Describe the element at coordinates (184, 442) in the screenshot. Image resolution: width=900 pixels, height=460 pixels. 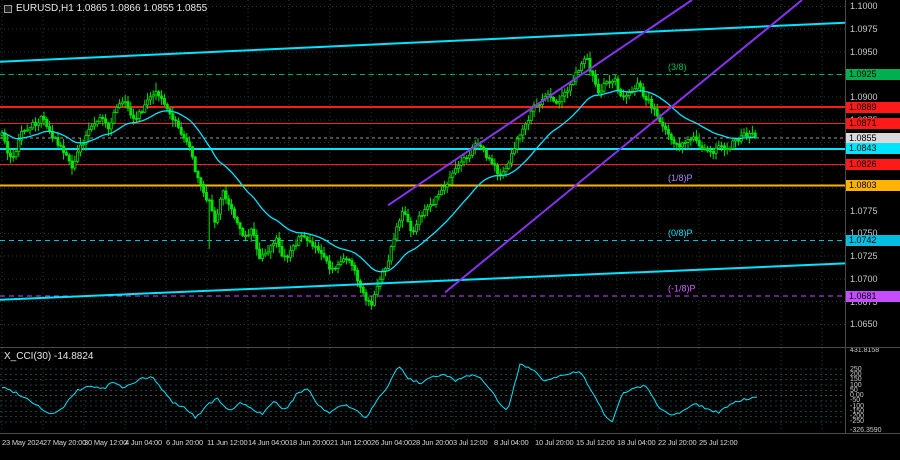
I see `time-tick-label: 6 Jun 20:00` at that location.